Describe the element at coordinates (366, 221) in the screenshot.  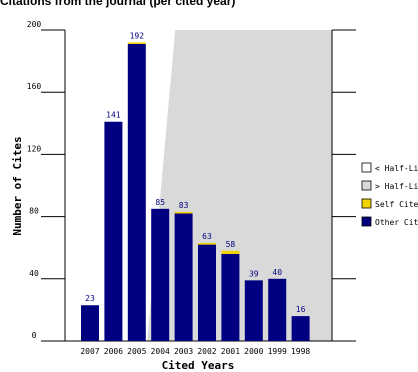
I see `legend-swatch-other-cites` at that location.